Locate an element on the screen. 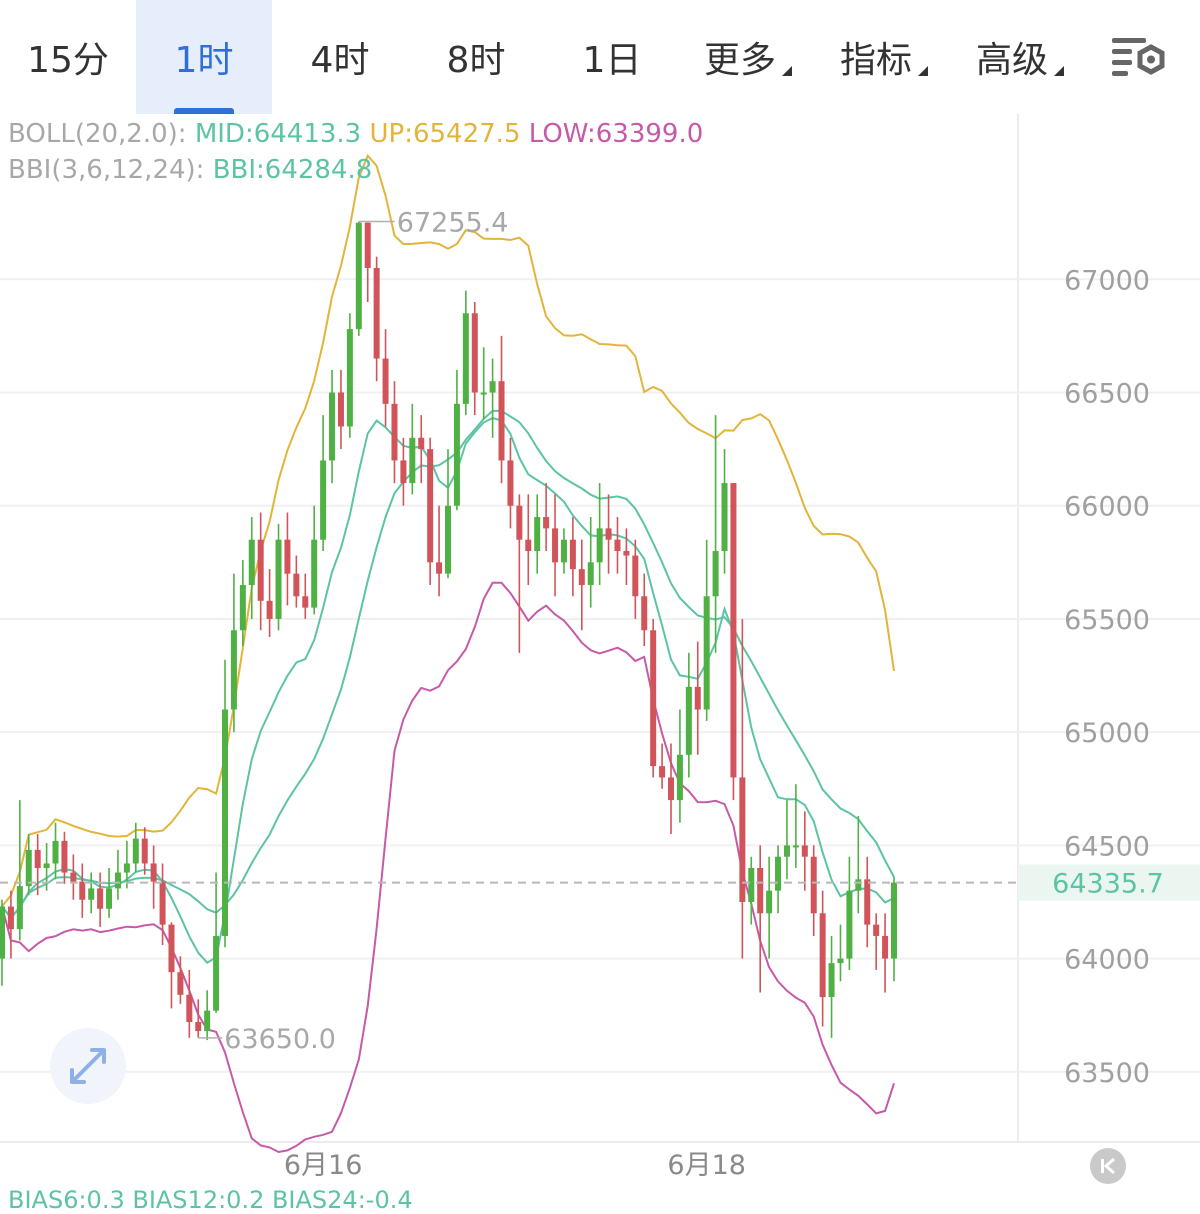  tab-0: 15分 is located at coordinates (68, 57).